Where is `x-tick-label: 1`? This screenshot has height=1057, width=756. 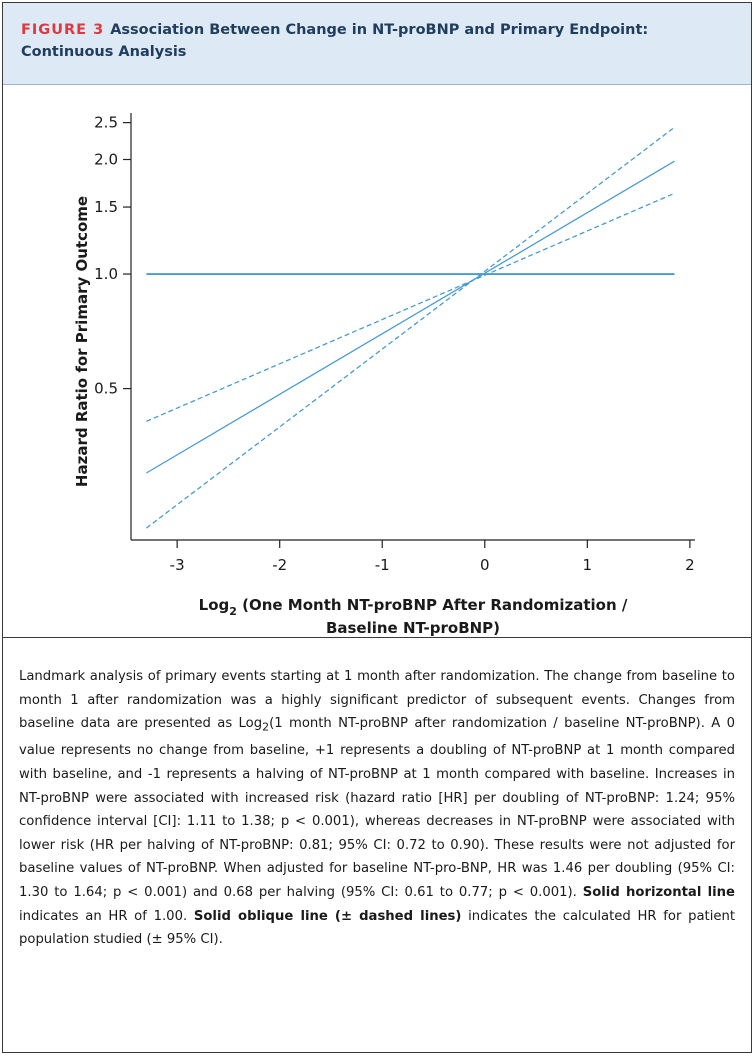
x-tick-label: 1 is located at coordinates (588, 565).